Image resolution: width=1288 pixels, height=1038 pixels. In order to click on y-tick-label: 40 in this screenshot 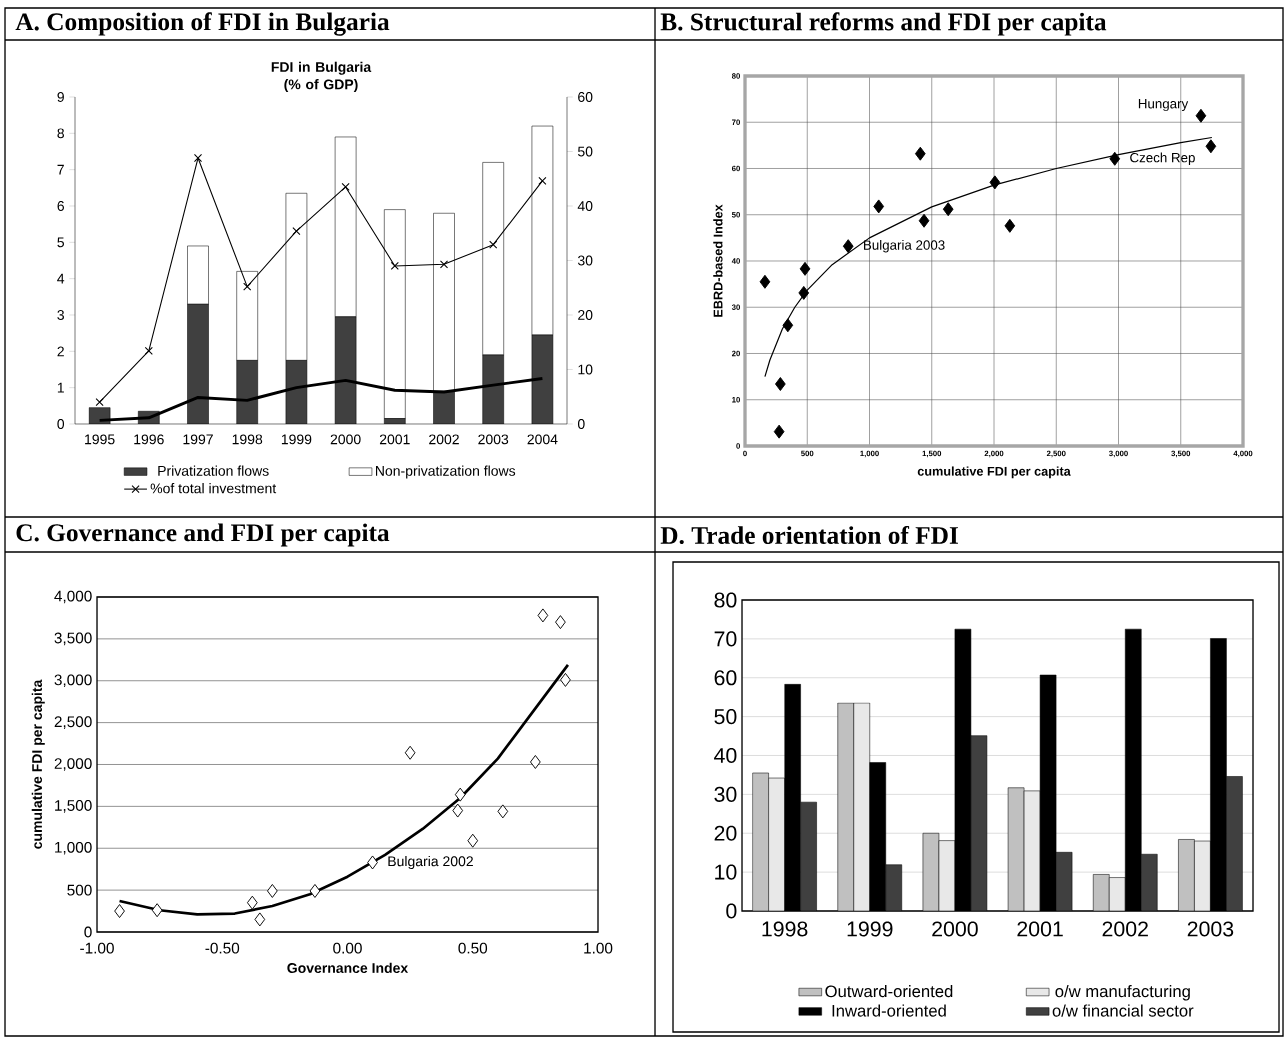, I will do `click(725, 755)`.